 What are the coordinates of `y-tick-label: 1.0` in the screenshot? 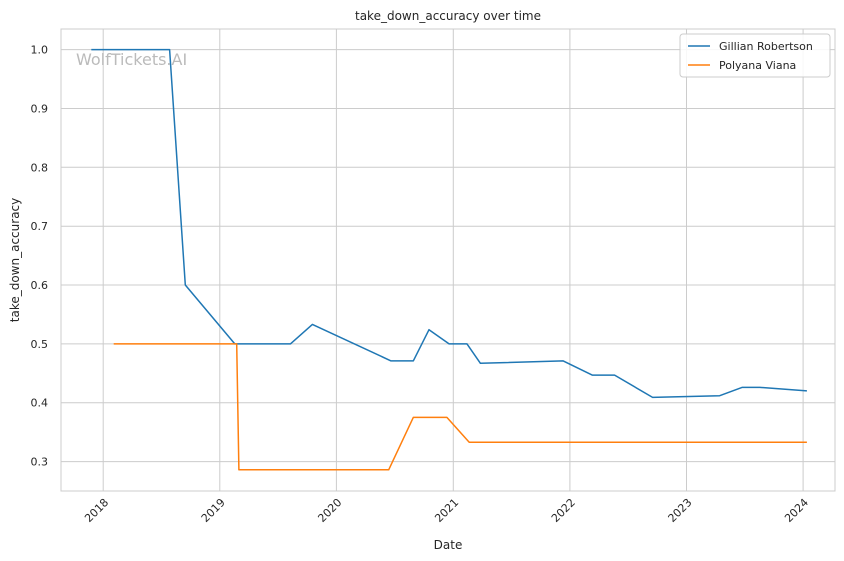 It's located at (40, 50).